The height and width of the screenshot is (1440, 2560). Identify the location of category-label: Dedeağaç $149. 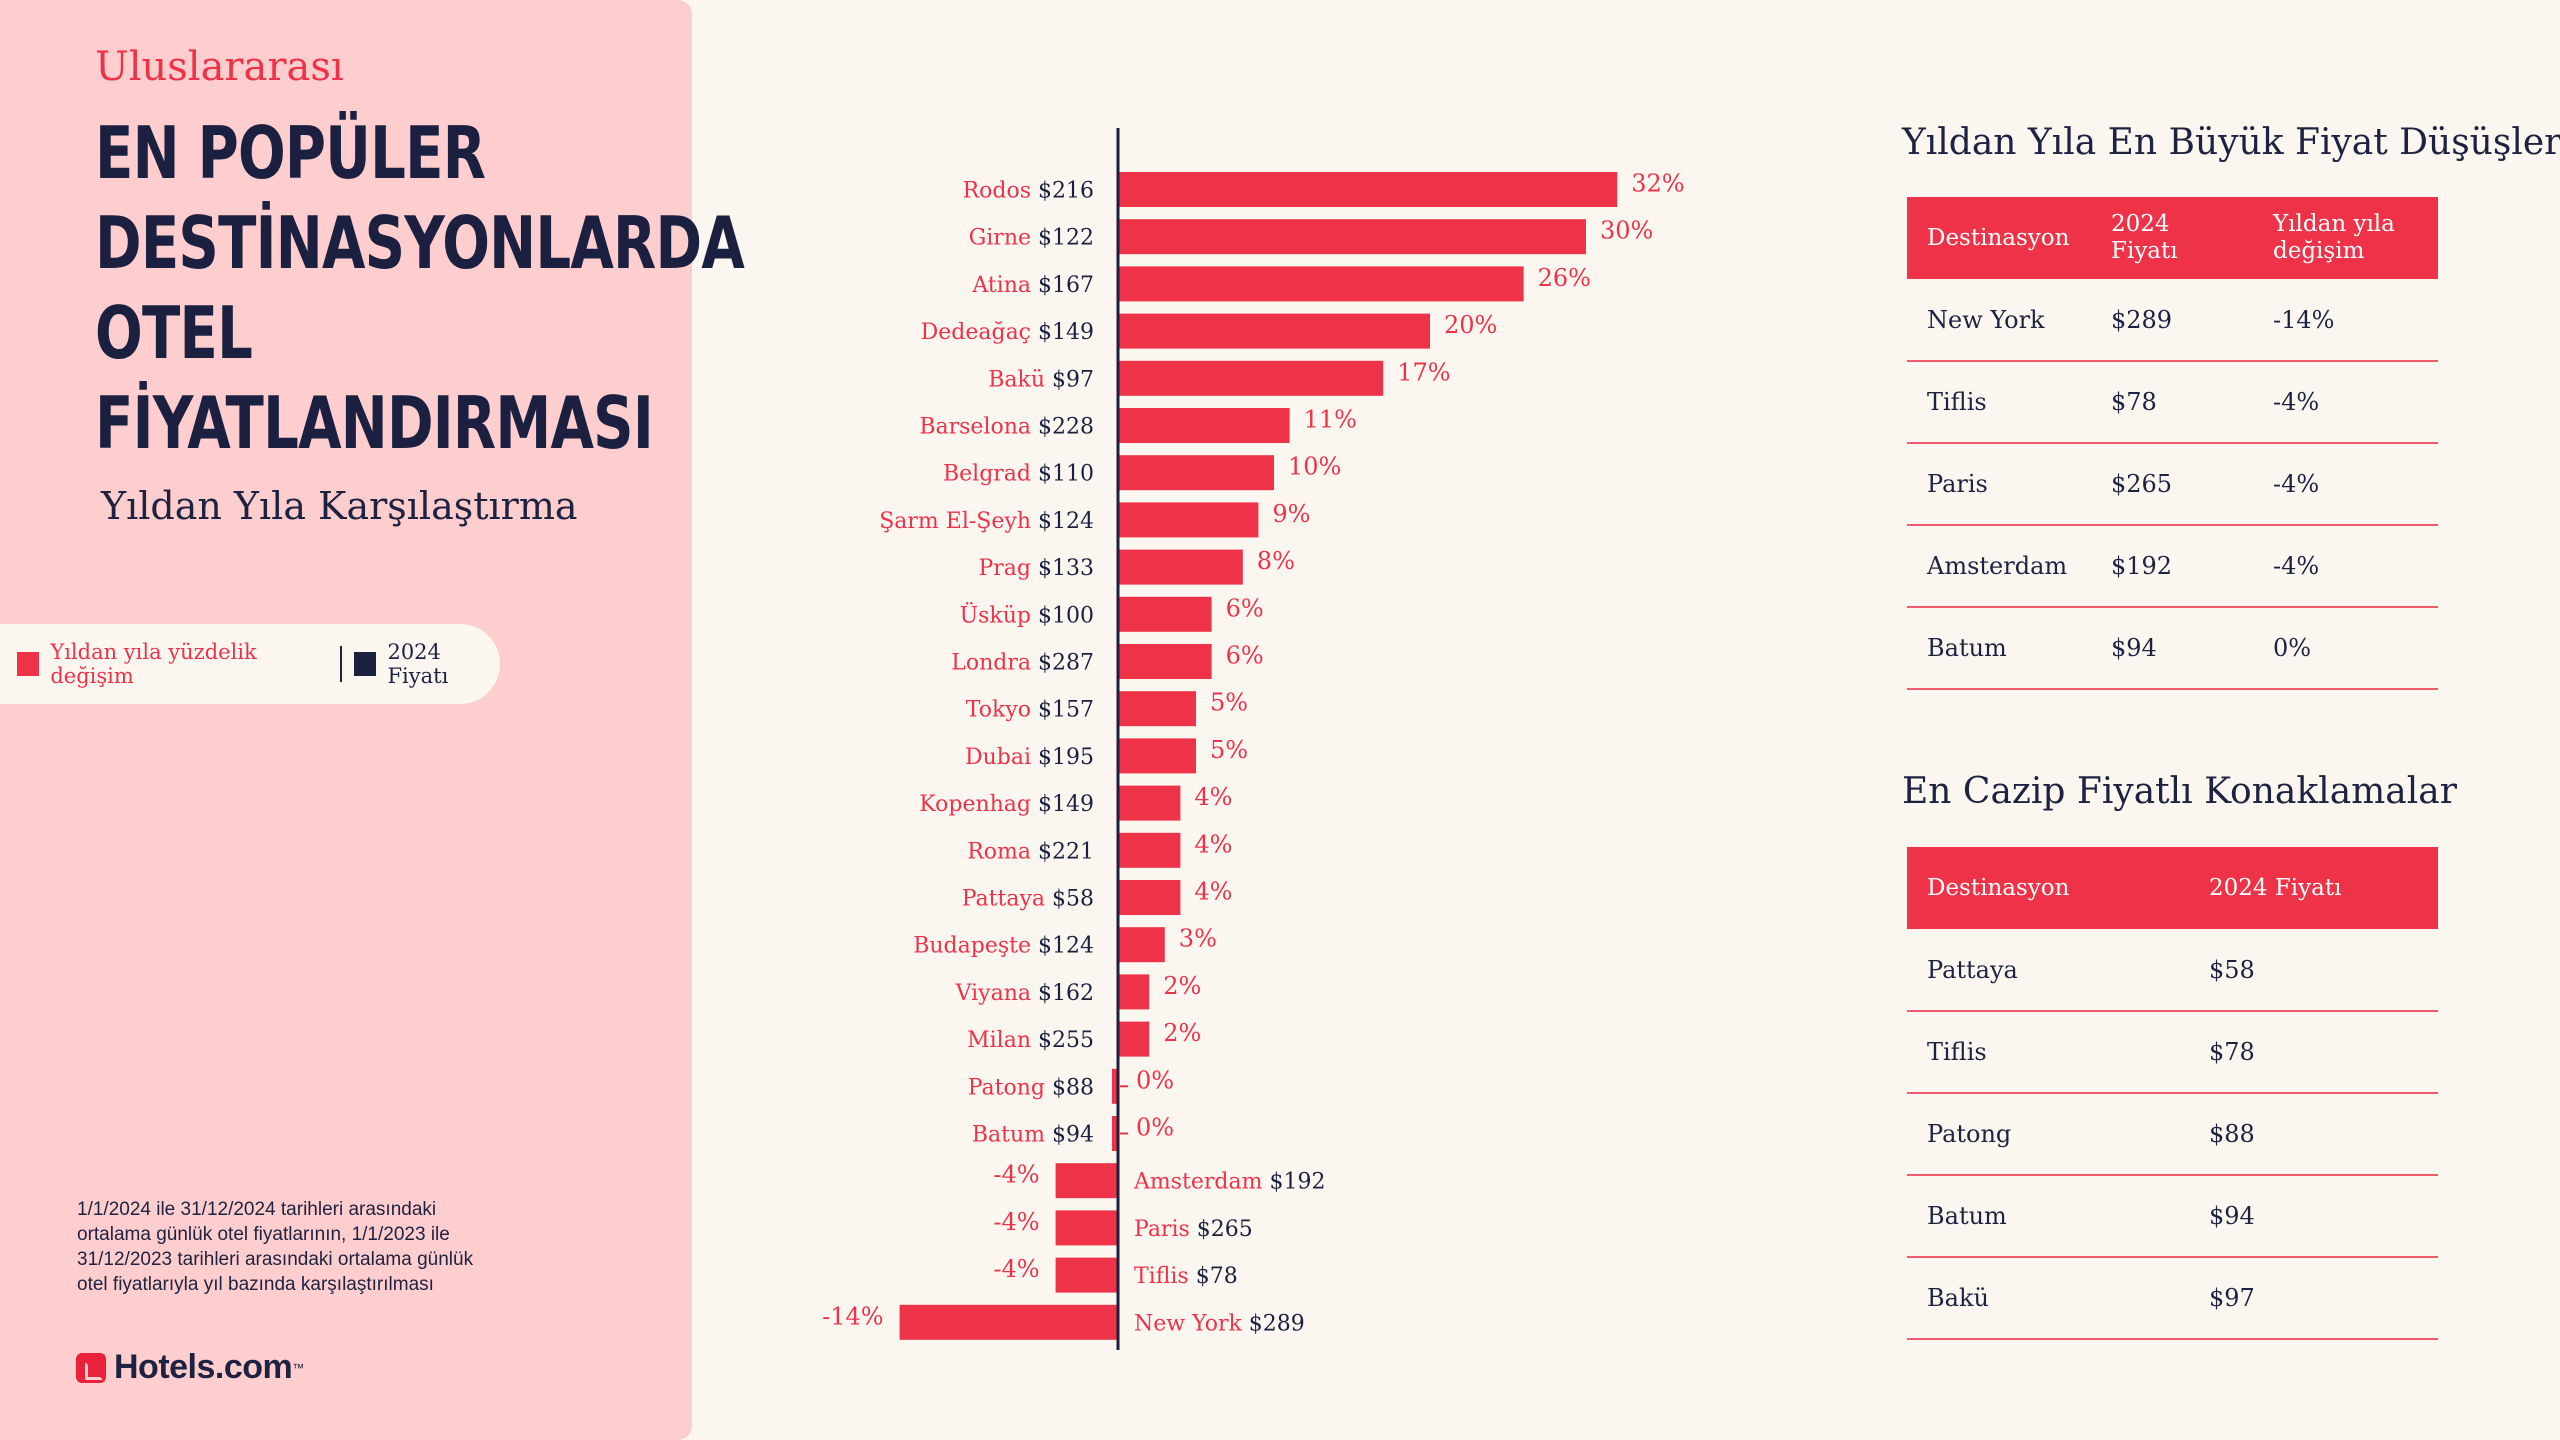
(1007, 332).